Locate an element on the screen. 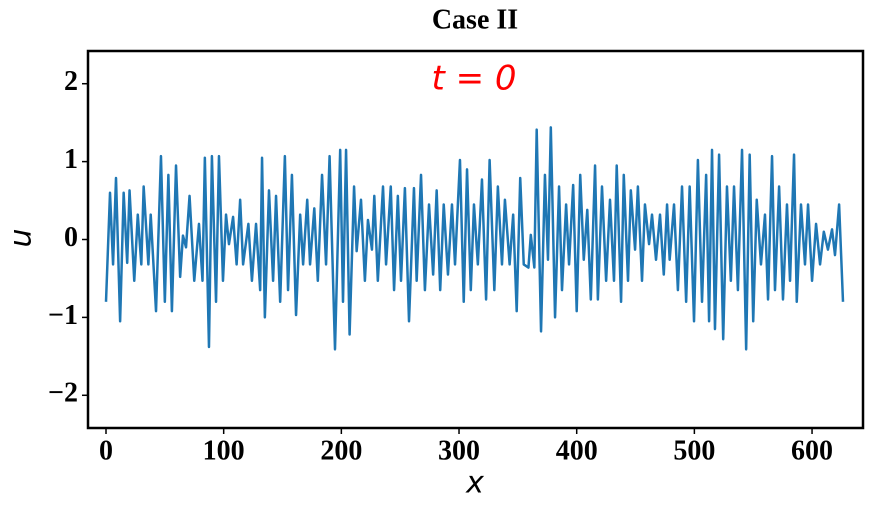 This screenshot has height=510, width=872. y-tick-label: −1 is located at coordinates (63, 315).